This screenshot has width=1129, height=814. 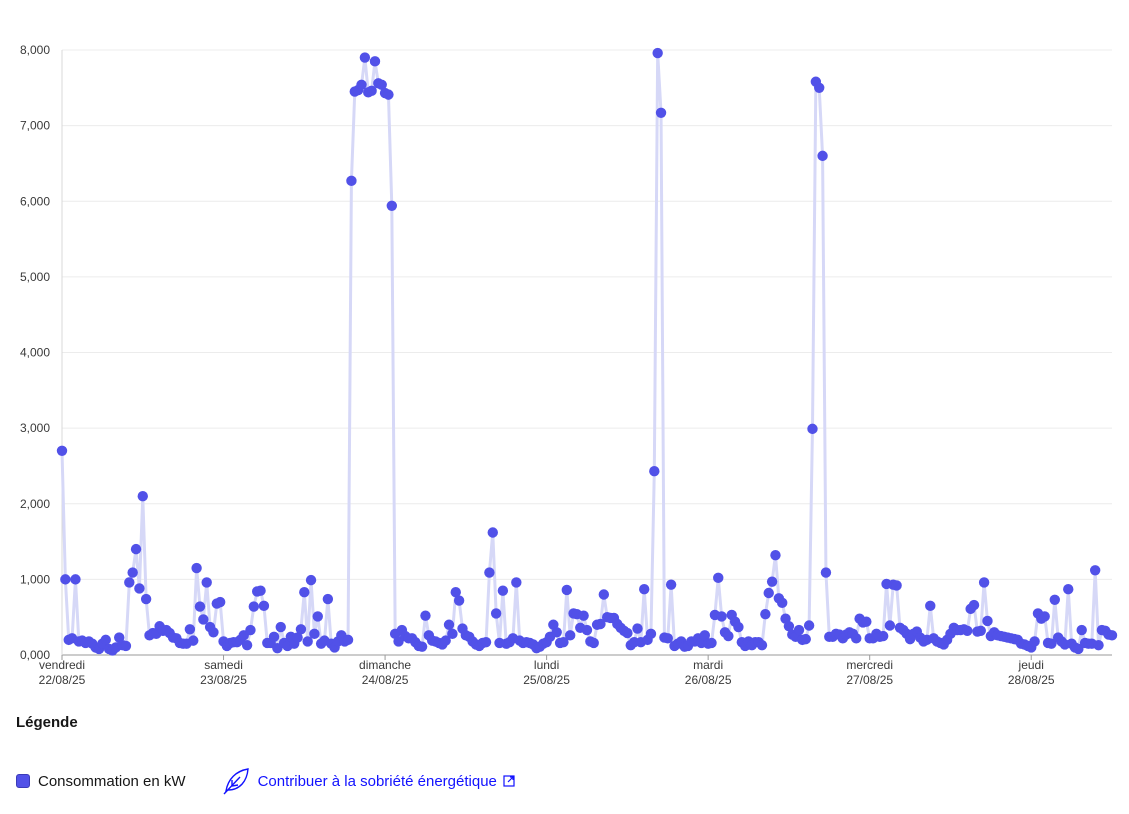 What do you see at coordinates (367, 781) in the screenshot?
I see `energy-sobriety-link: Contribuer à la sobriété énergétique` at bounding box center [367, 781].